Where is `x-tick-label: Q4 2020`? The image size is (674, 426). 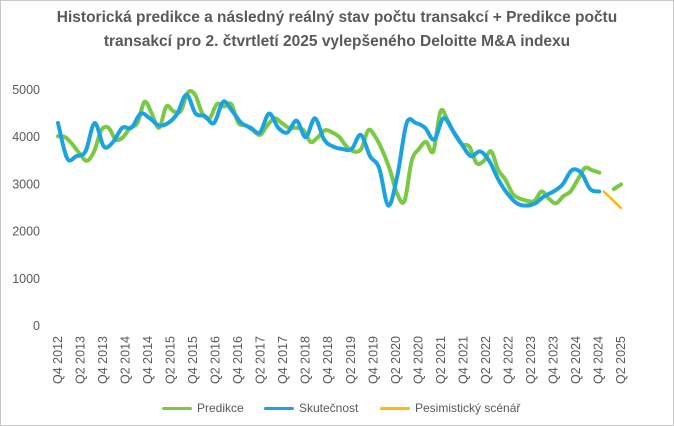
x-tick-label: Q4 2020 is located at coordinates (418, 360).